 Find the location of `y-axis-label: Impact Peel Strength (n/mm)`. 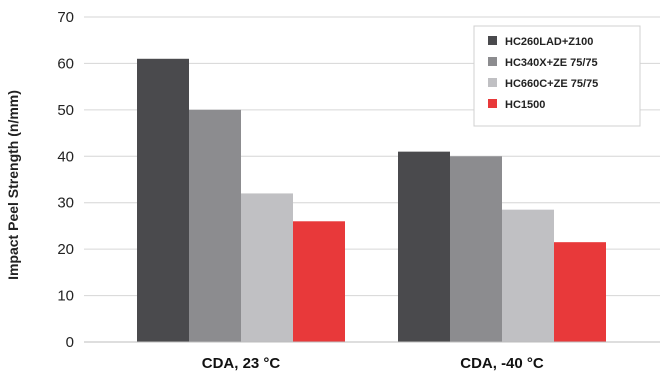

y-axis-label: Impact Peel Strength (n/mm) is located at coordinates (13, 185).